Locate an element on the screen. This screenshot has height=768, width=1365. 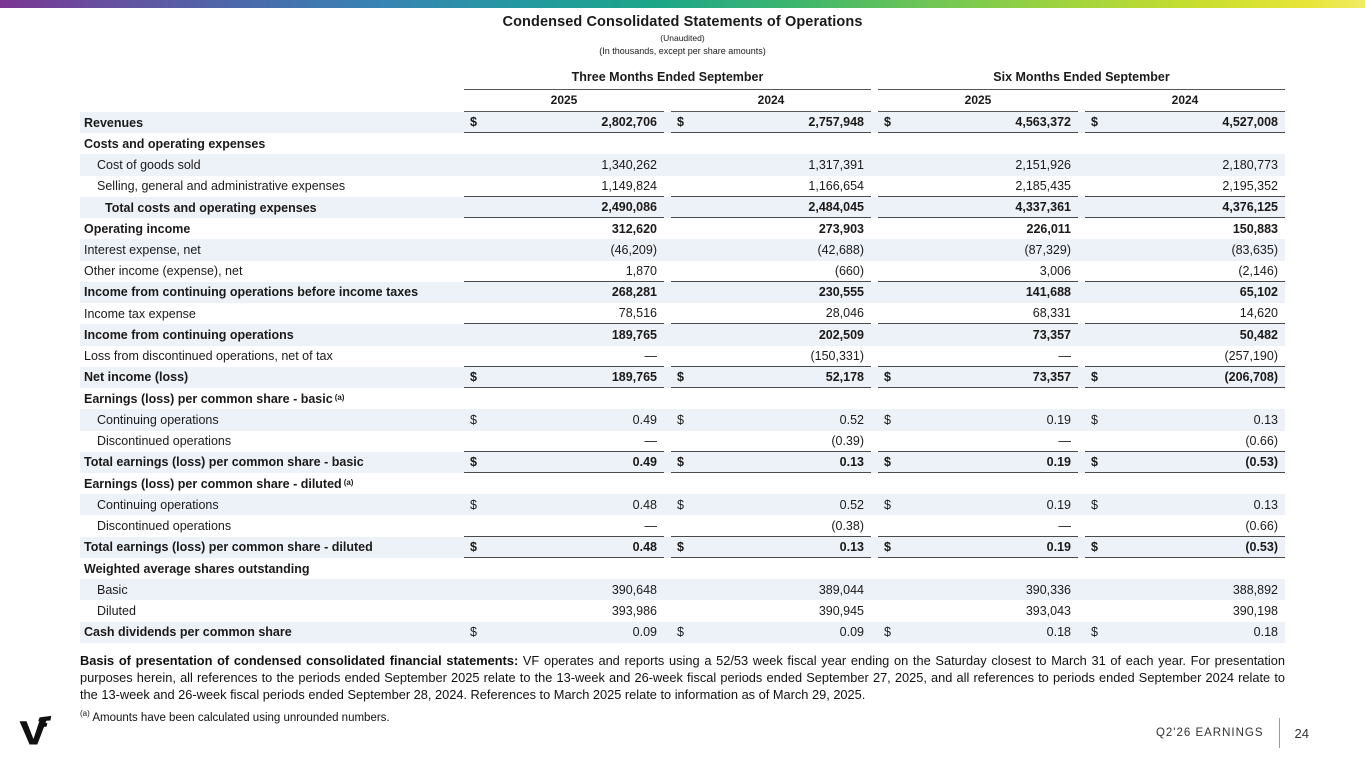
cell-value: (660) is located at coordinates (849, 270).